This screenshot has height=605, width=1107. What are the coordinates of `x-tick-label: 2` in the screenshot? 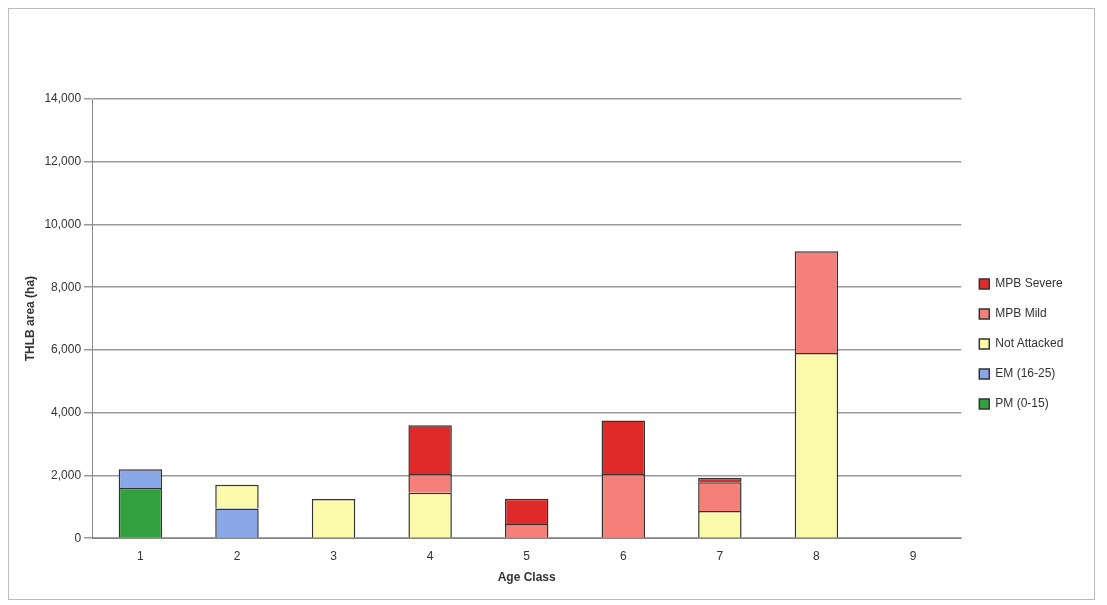 It's located at (237, 555).